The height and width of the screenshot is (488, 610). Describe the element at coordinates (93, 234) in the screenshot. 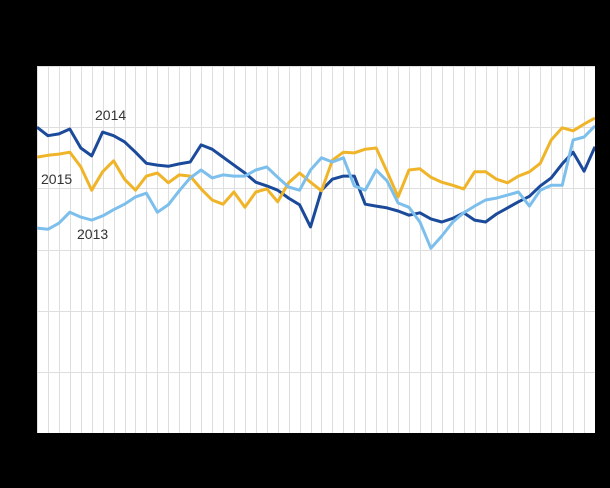

I see `series-label-2013: 2013` at that location.